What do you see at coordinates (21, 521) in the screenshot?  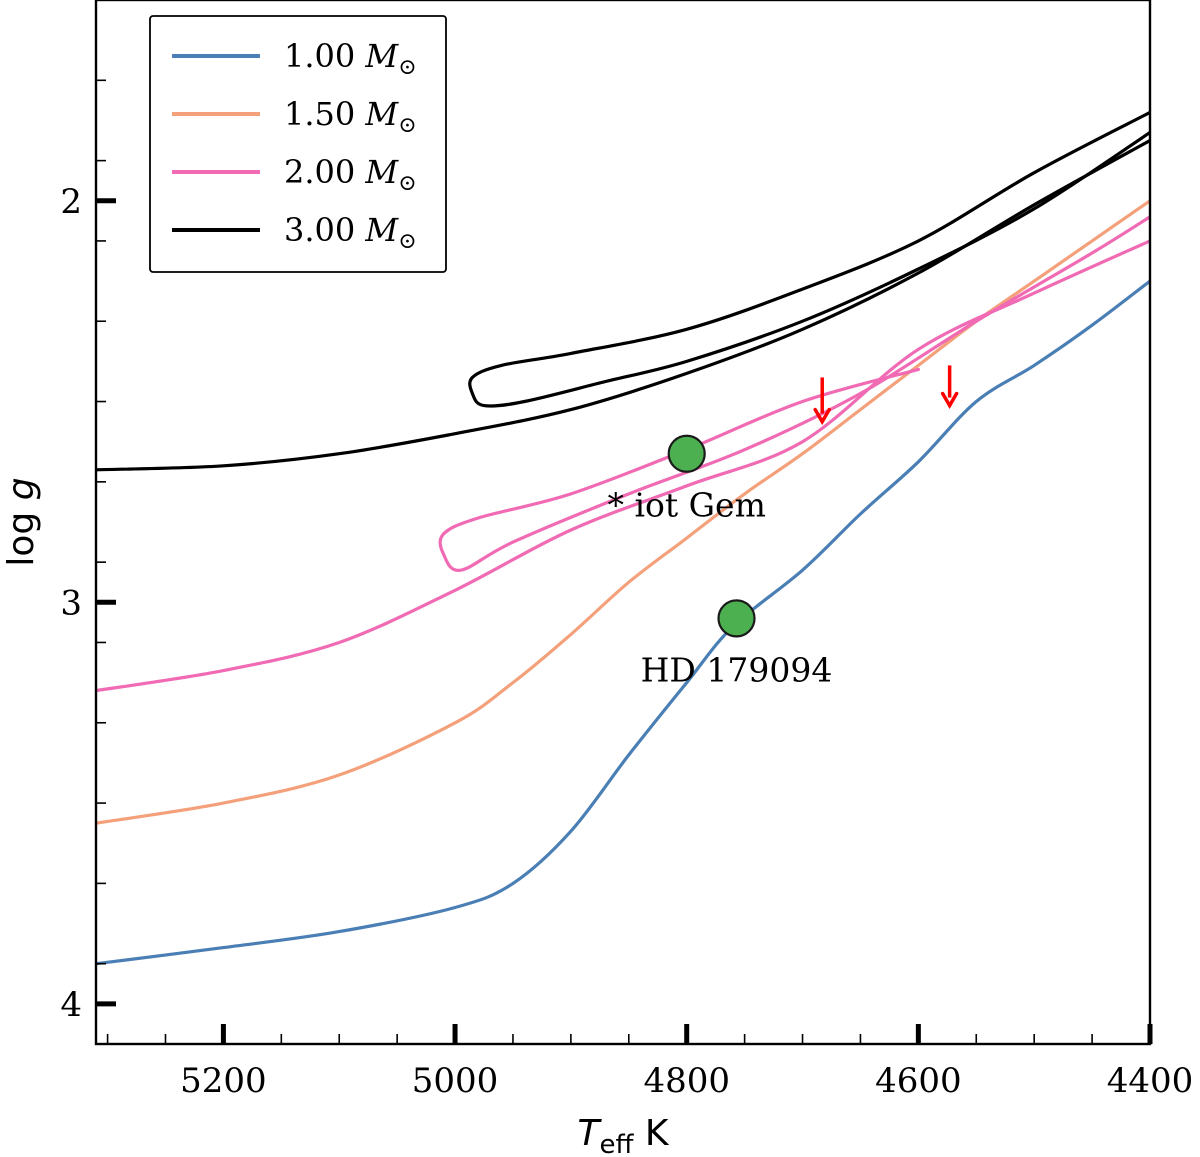 I see `y-axis-label: log g` at bounding box center [21, 521].